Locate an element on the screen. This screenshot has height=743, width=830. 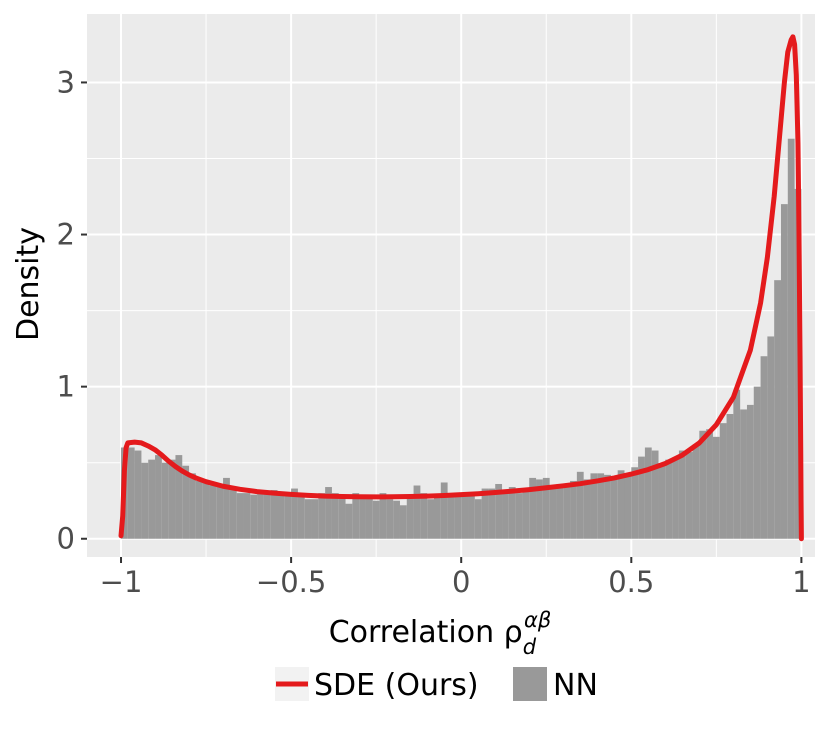
y-axis-title: Density is located at coordinates (28, 284).